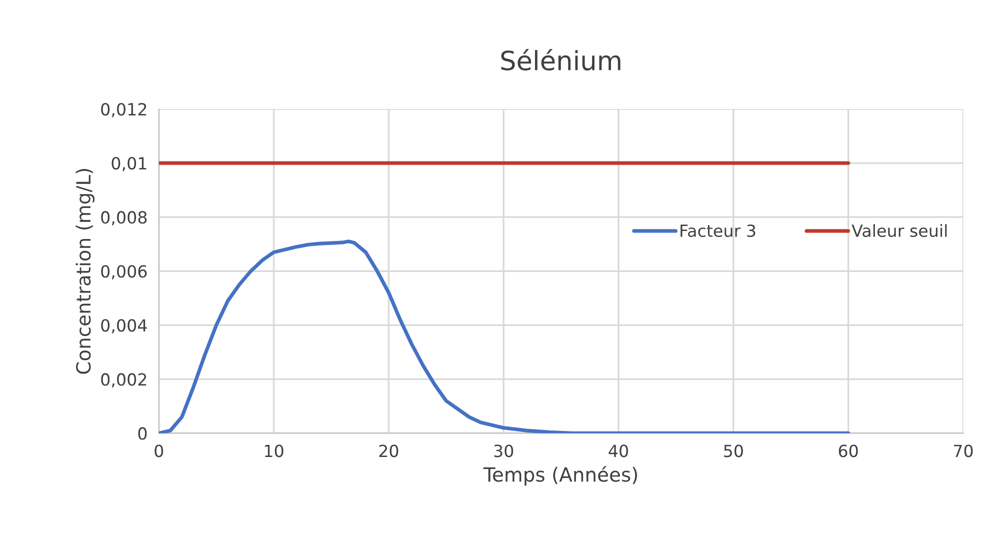  Describe the element at coordinates (124, 272) in the screenshot. I see `y-tick-label: 0,006` at that location.